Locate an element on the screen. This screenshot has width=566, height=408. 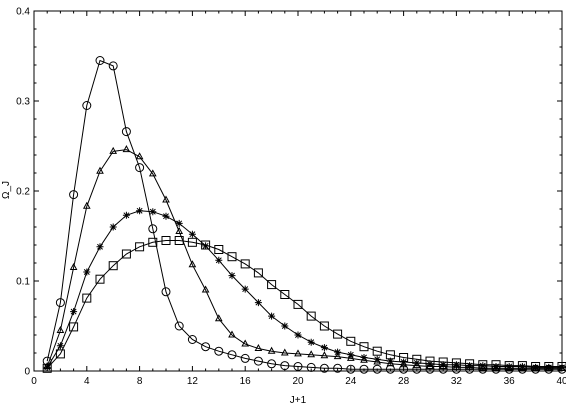
y-axis-label: Ω_J is located at coordinates (6, 190).